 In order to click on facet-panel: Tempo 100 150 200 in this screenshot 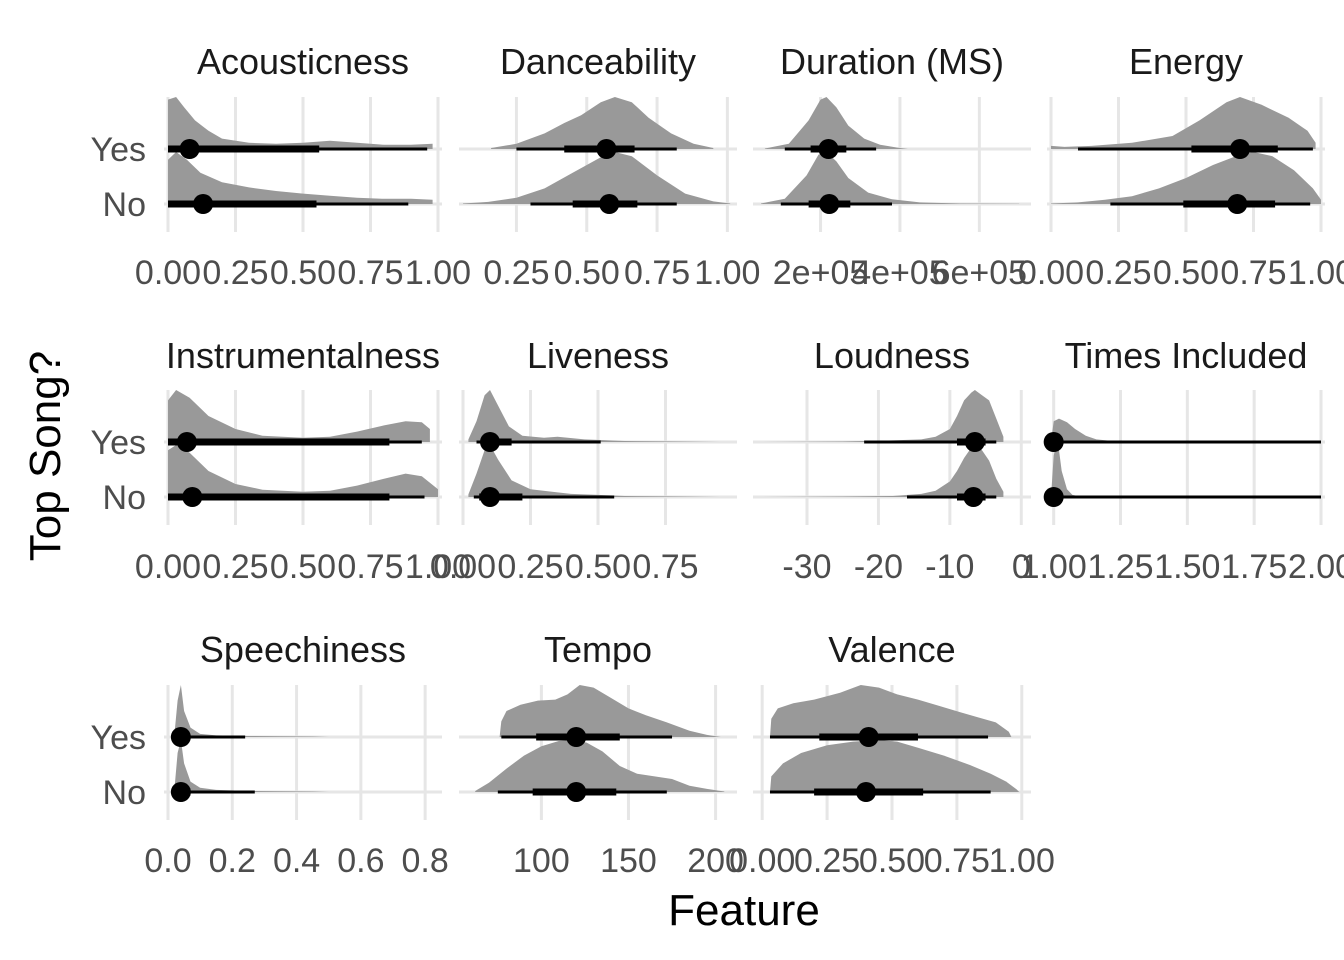, I will do `click(601, 754)`.